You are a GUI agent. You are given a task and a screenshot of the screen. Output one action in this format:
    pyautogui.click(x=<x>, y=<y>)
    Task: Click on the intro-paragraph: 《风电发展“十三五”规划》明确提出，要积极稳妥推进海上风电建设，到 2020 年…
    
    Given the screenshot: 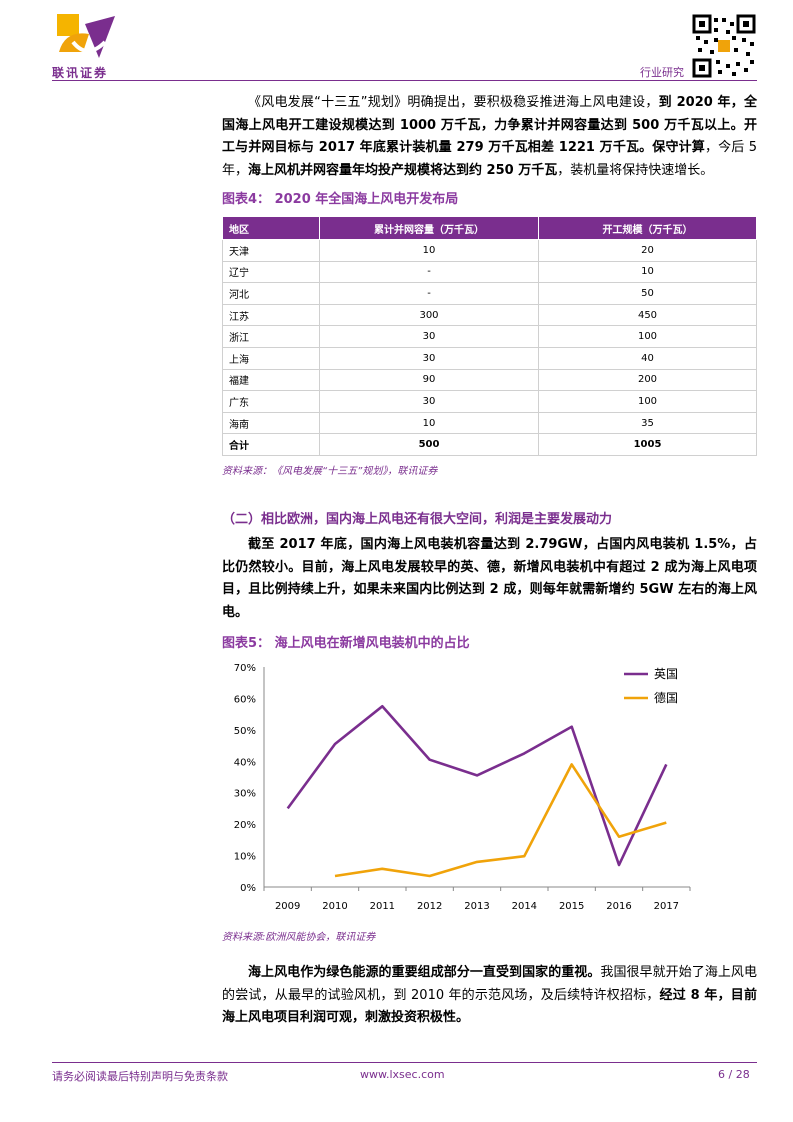 What is the action you would take?
    pyautogui.click(x=489, y=137)
    